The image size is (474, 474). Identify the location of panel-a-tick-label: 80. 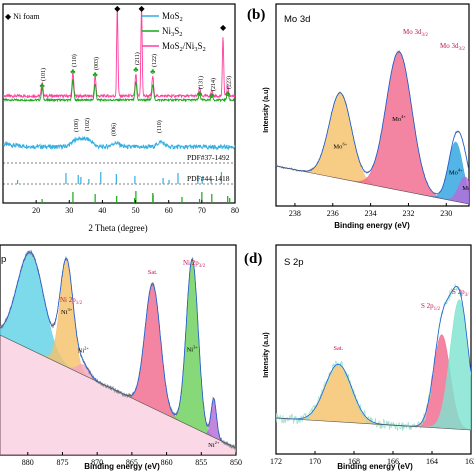
(235, 210).